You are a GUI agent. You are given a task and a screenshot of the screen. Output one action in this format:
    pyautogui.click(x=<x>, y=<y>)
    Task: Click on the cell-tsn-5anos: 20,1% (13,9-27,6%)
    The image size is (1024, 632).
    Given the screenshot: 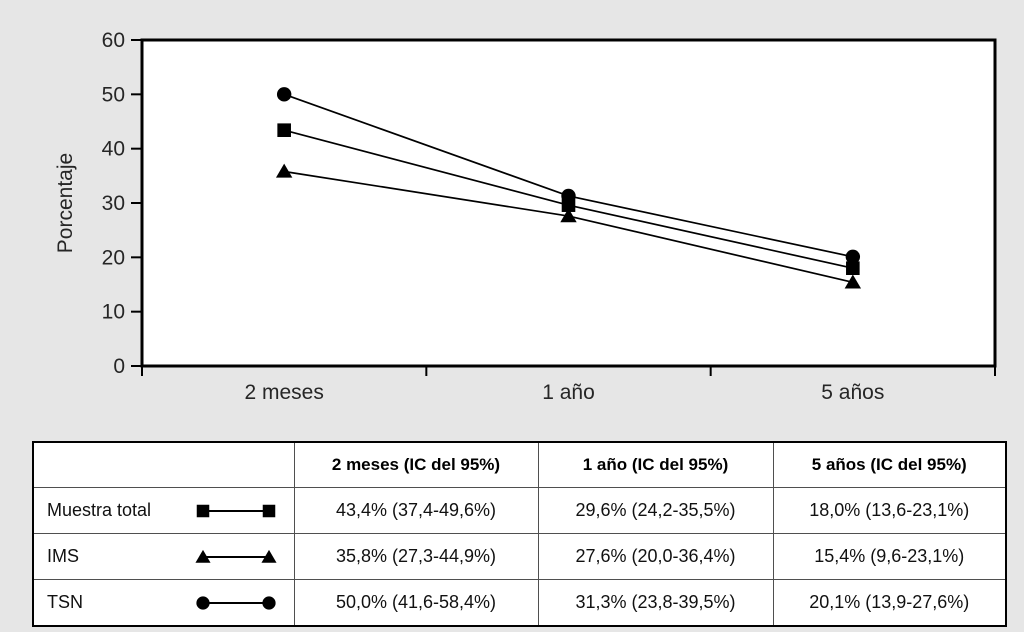 What is the action you would take?
    pyautogui.click(x=889, y=603)
    